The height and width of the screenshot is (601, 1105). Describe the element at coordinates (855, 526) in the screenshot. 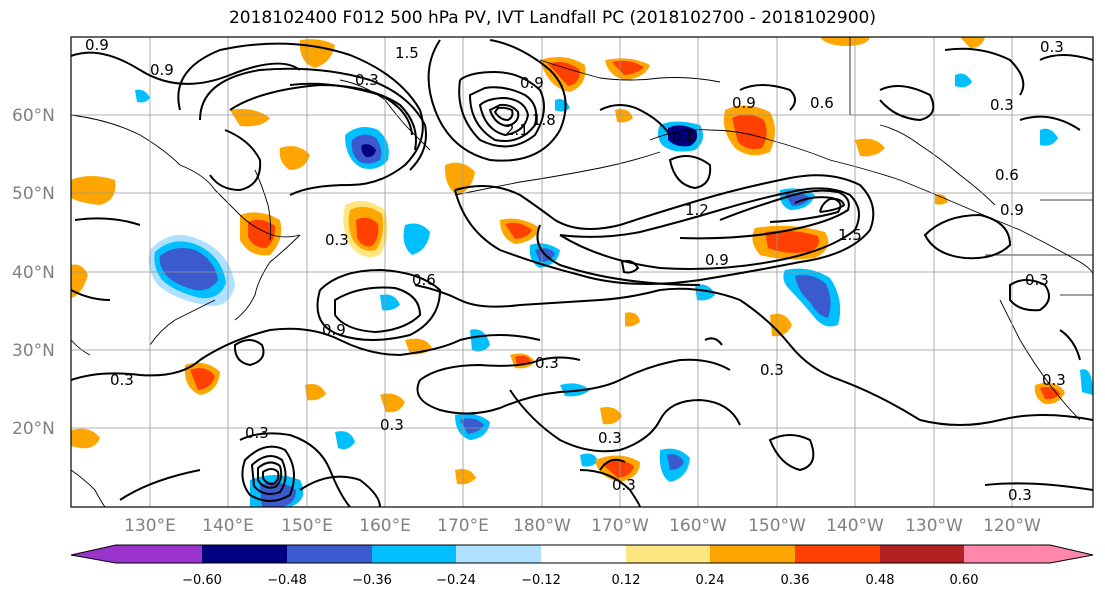

I see `lon-label: 140°W` at that location.